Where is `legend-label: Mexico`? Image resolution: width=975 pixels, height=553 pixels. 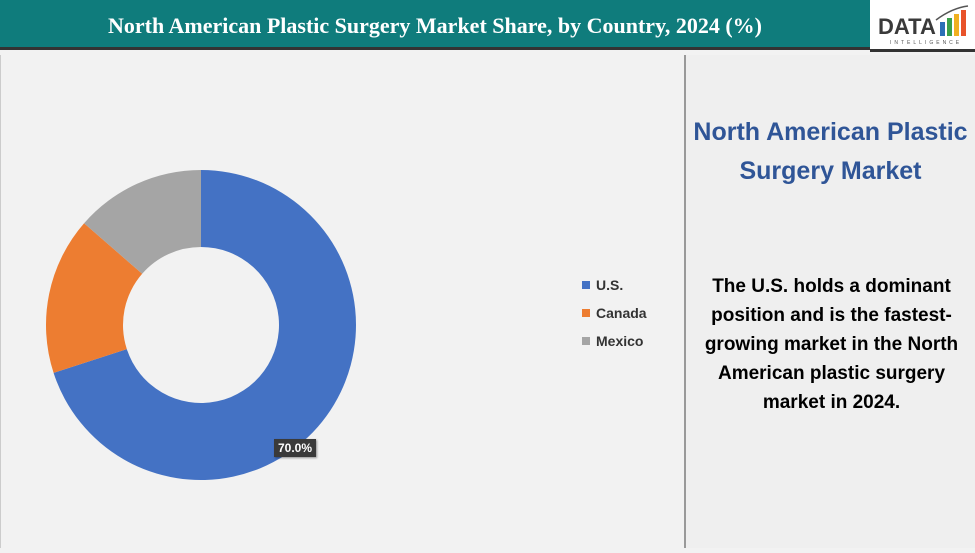
legend-label: Mexico is located at coordinates (620, 341).